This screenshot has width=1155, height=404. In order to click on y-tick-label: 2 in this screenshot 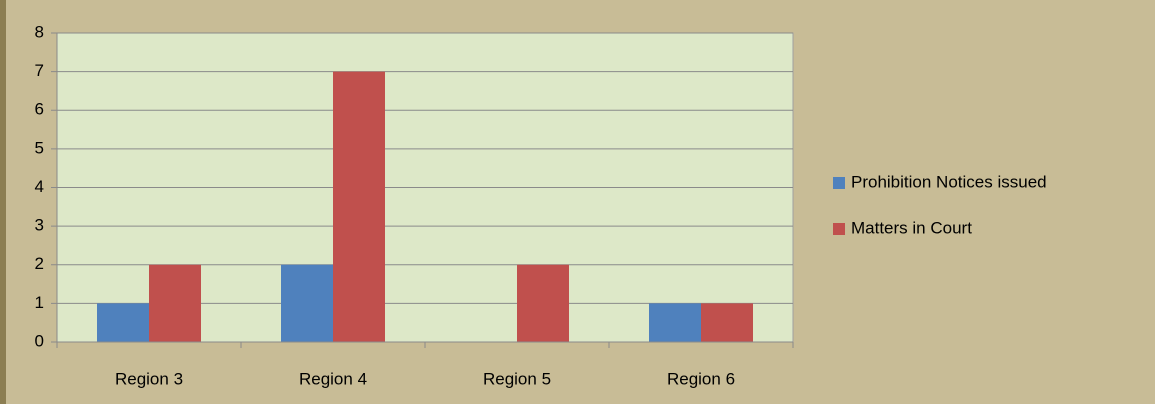, I will do `click(39, 263)`.